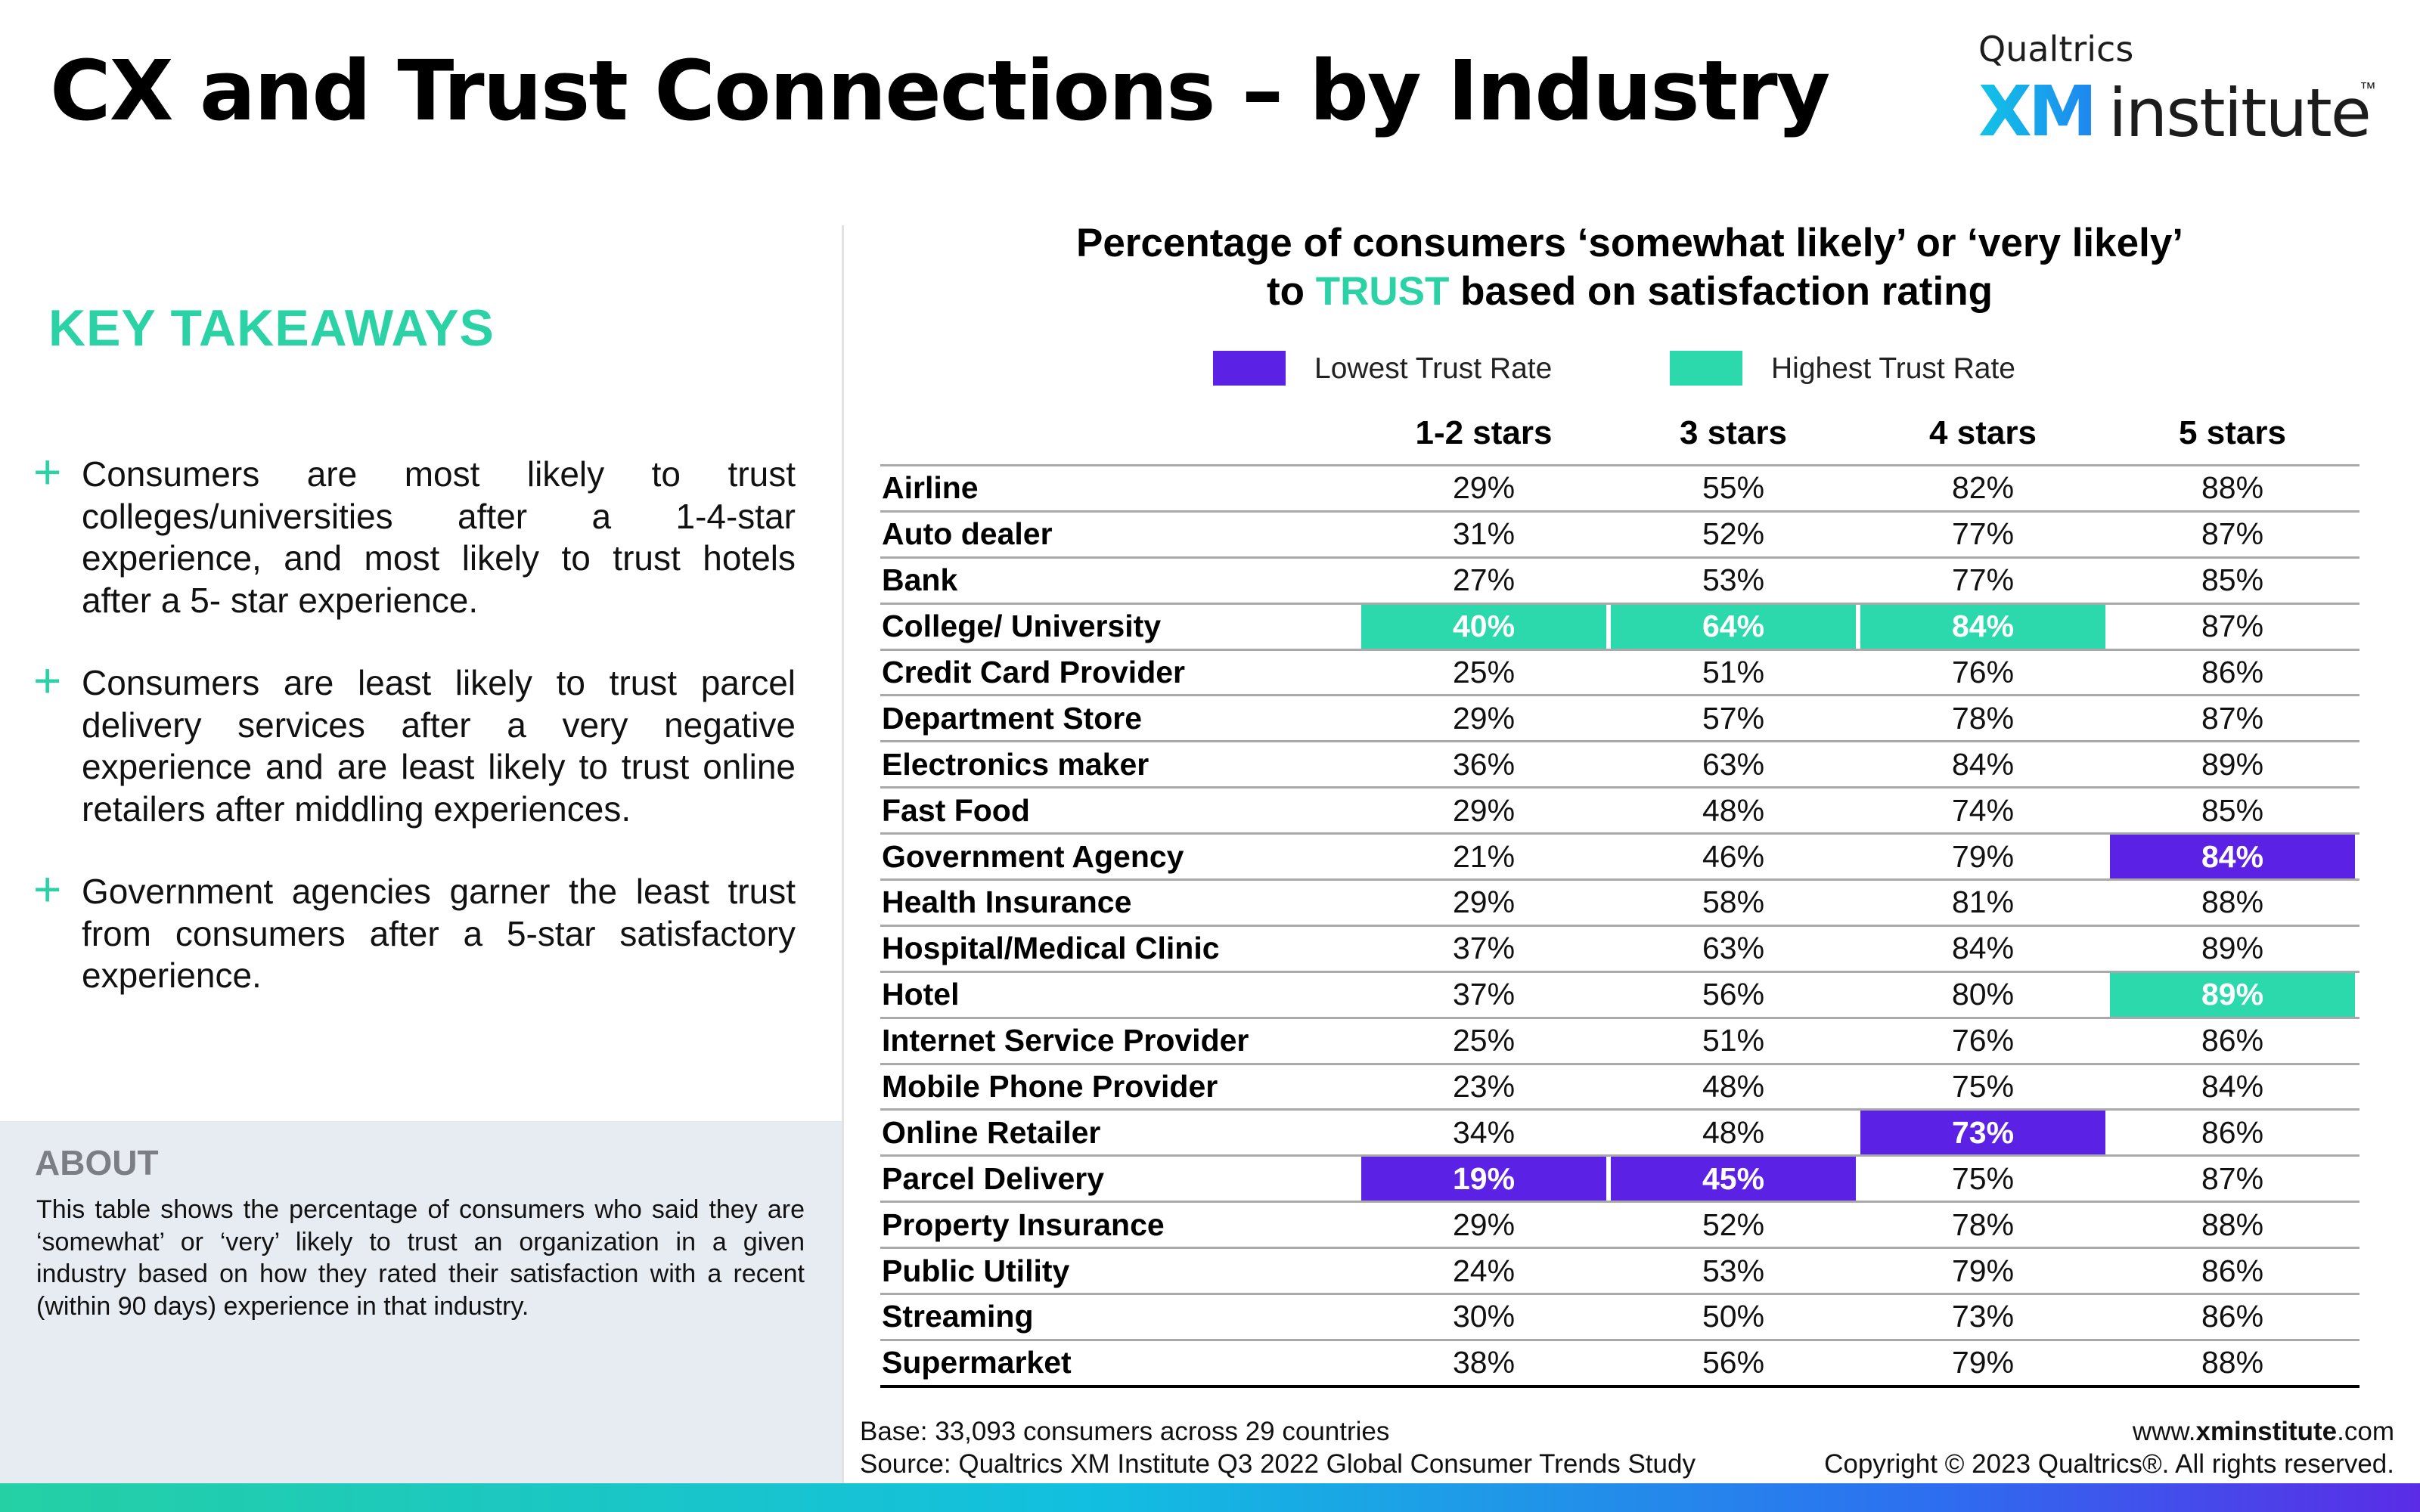  What do you see at coordinates (2056, 50) in the screenshot?
I see `logo-qualtrics-text: Qualtrics` at bounding box center [2056, 50].